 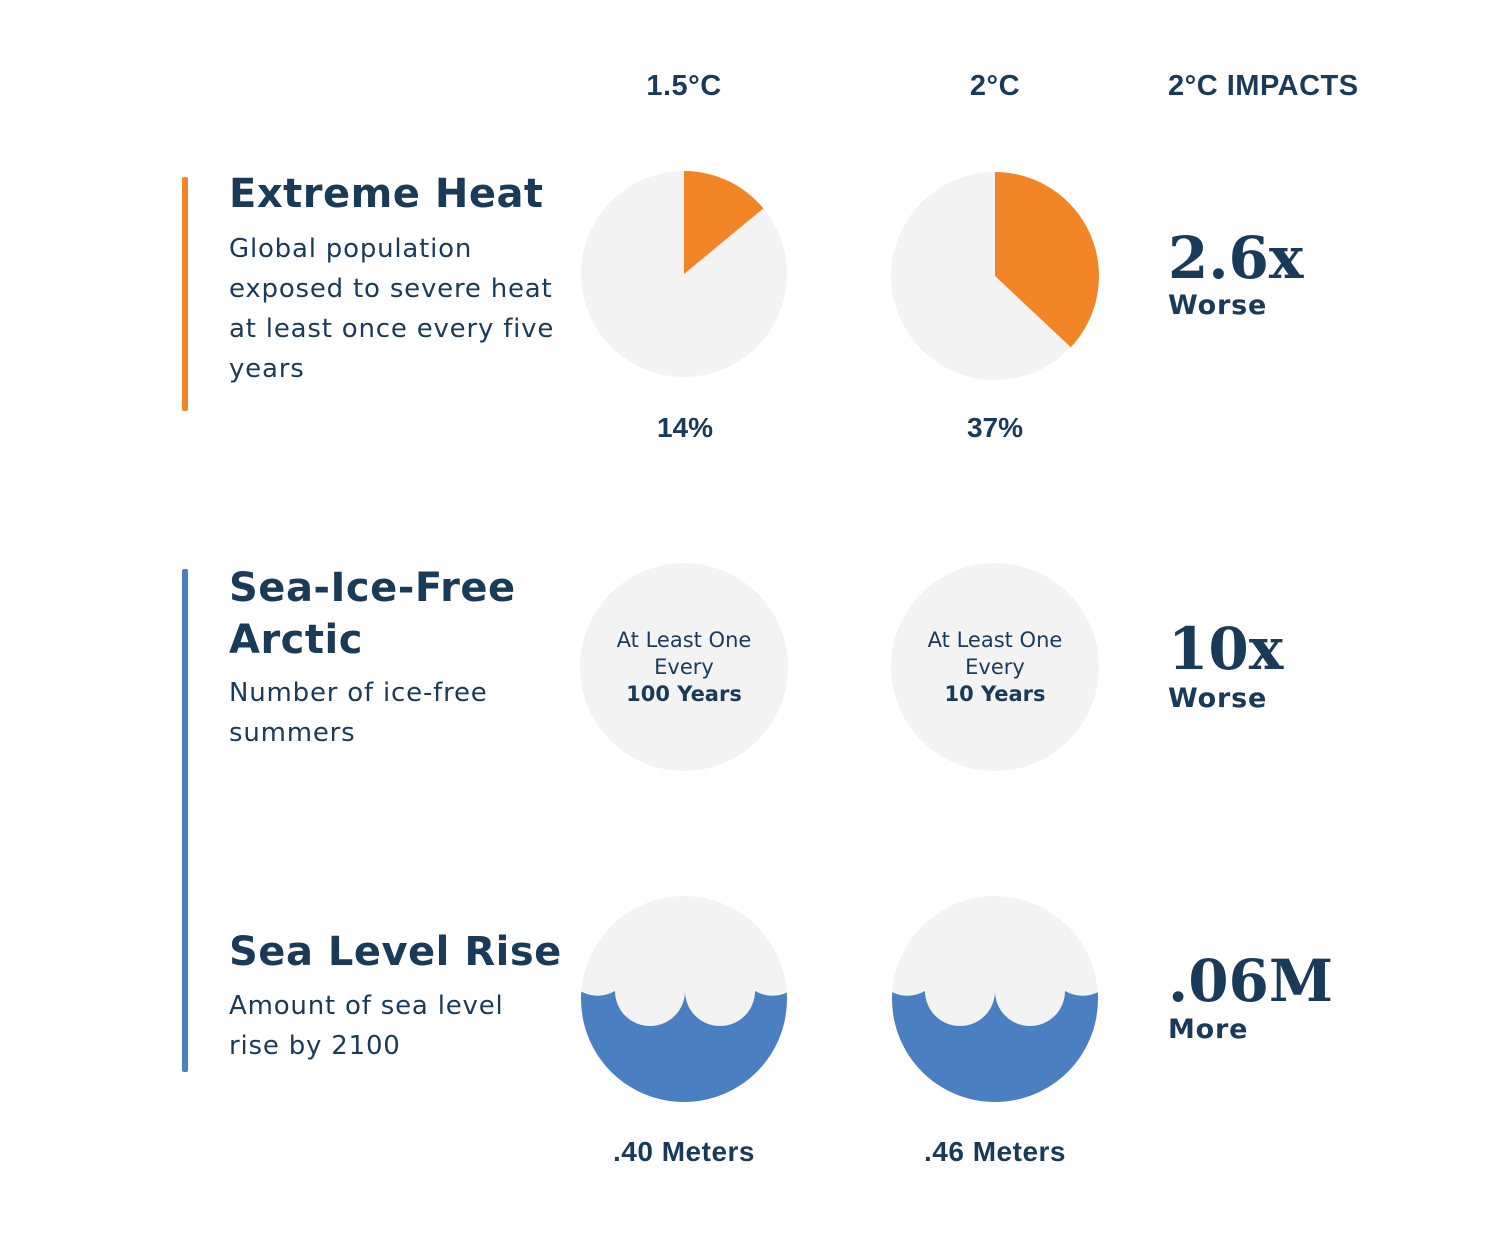 What do you see at coordinates (995, 1151) in the screenshot?
I see `sea-level-value-2c: .46 Meters` at bounding box center [995, 1151].